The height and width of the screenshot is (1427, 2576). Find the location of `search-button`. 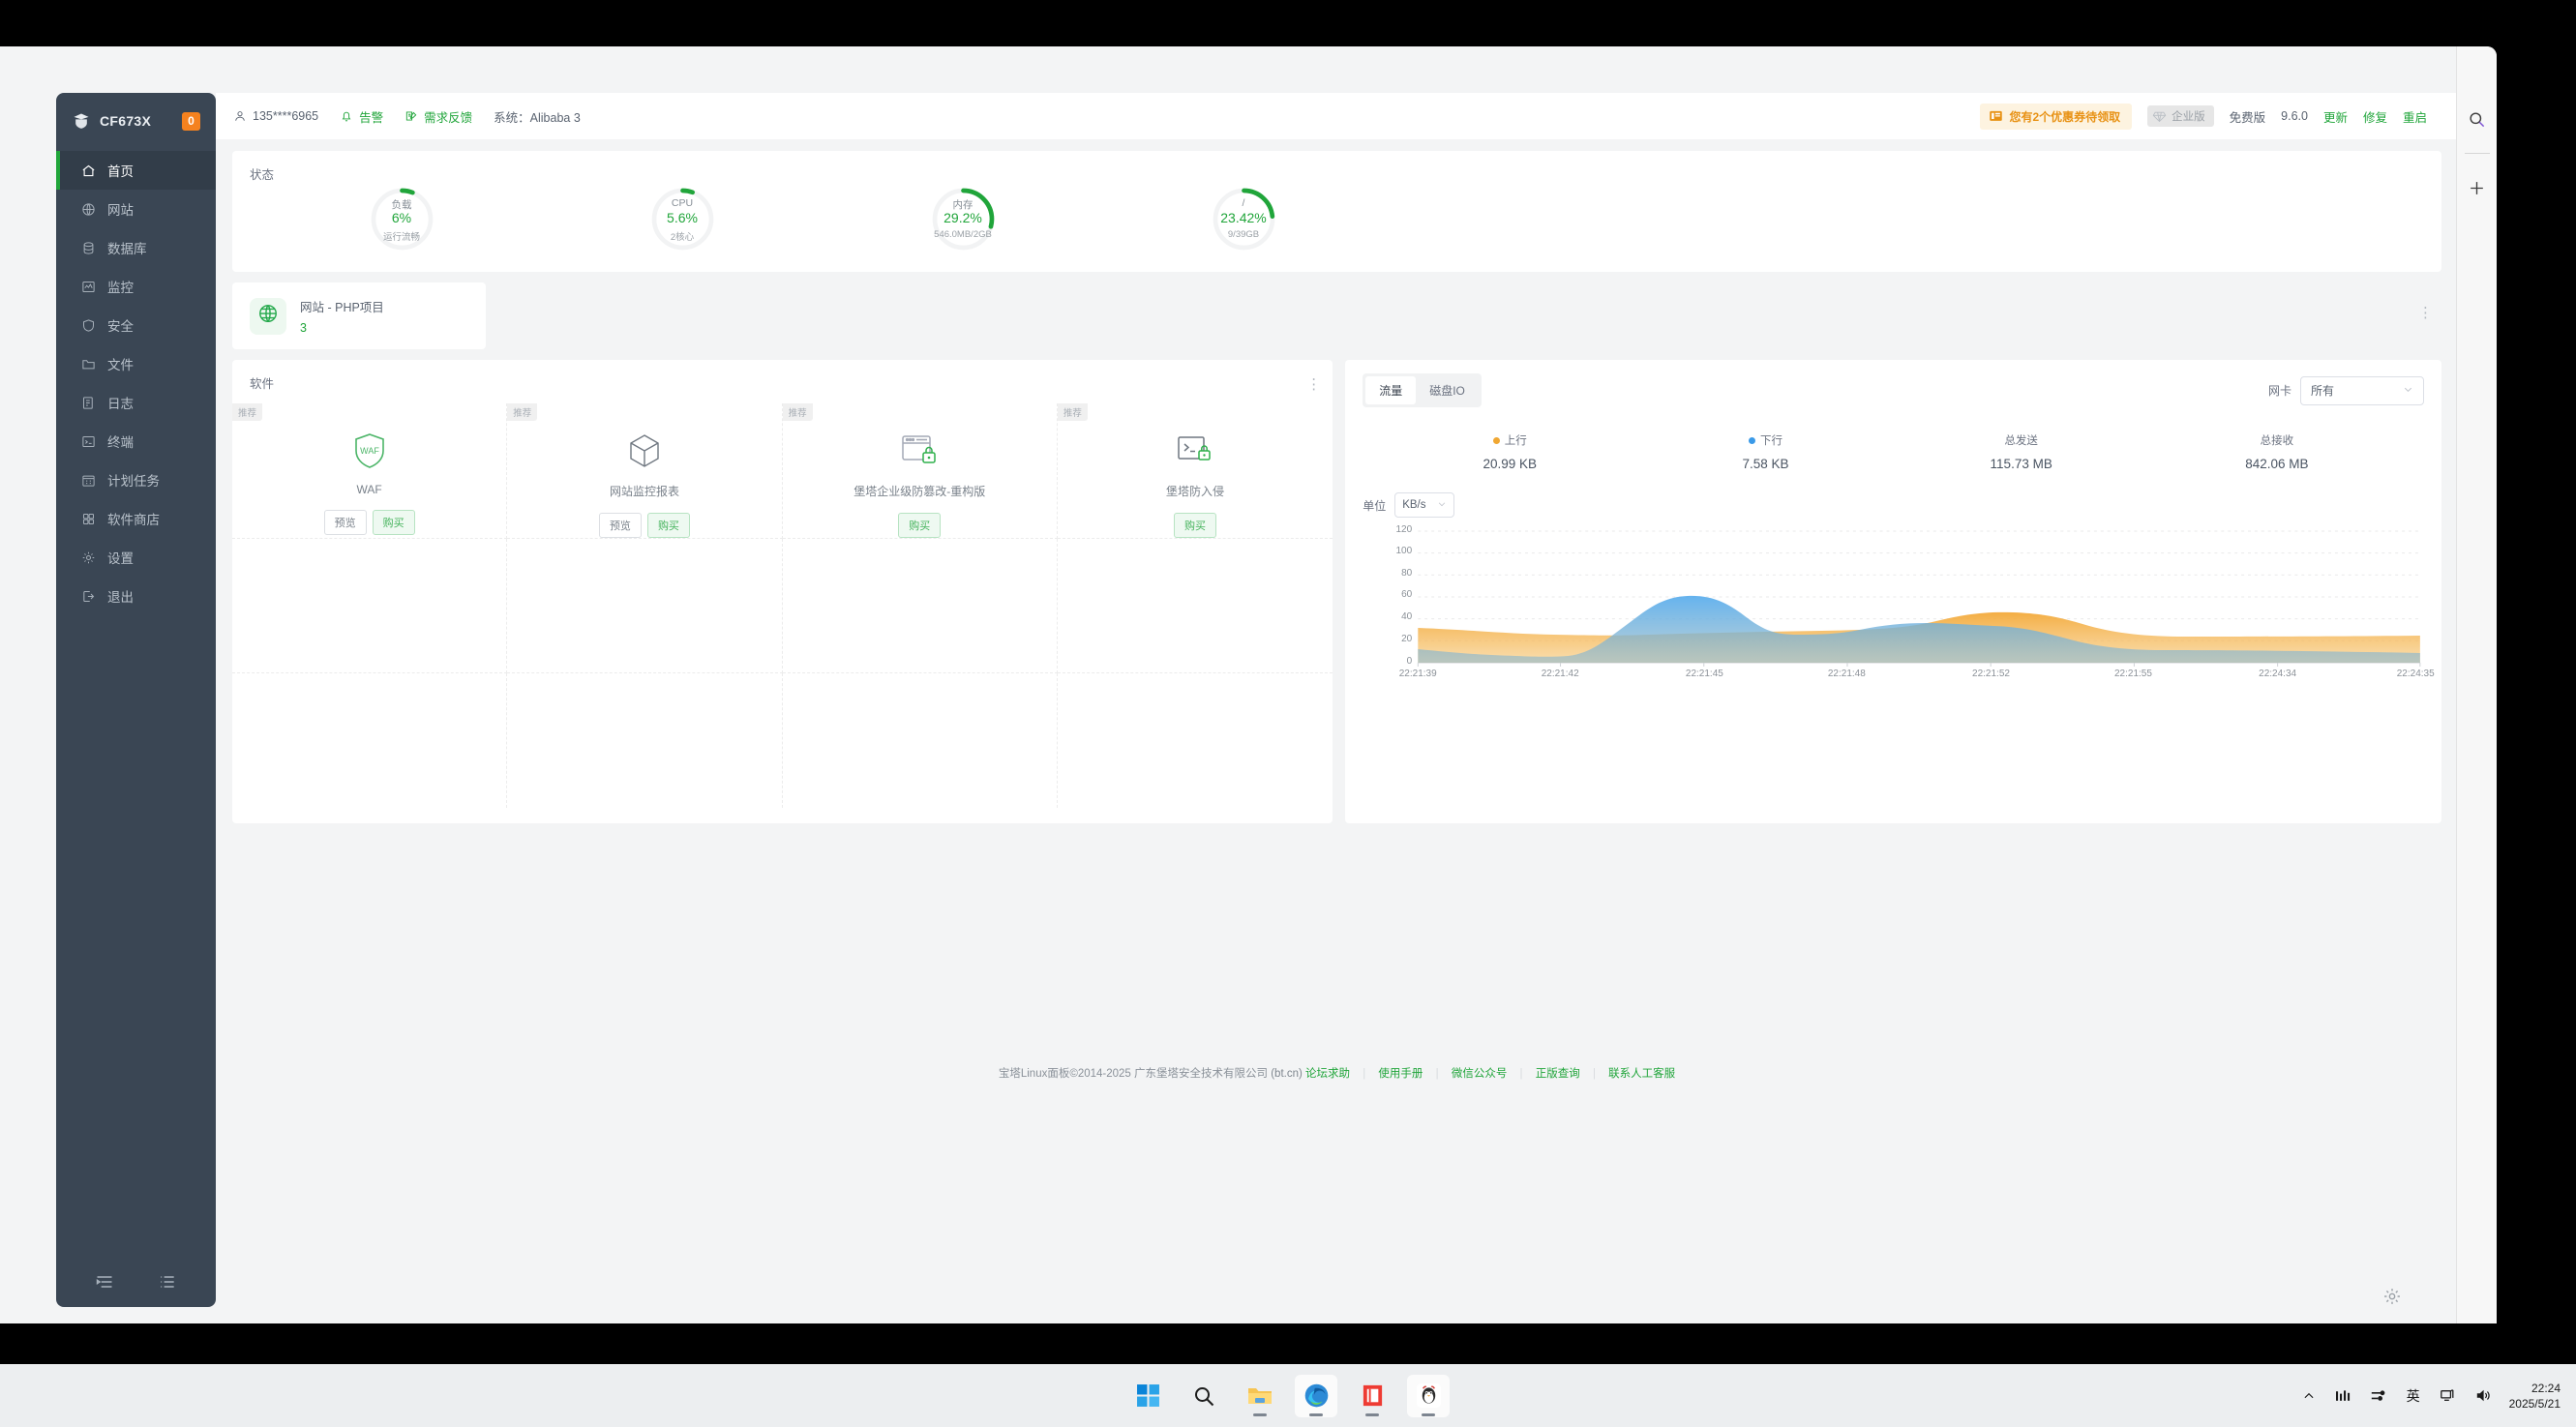

search-button is located at coordinates (1204, 1396).